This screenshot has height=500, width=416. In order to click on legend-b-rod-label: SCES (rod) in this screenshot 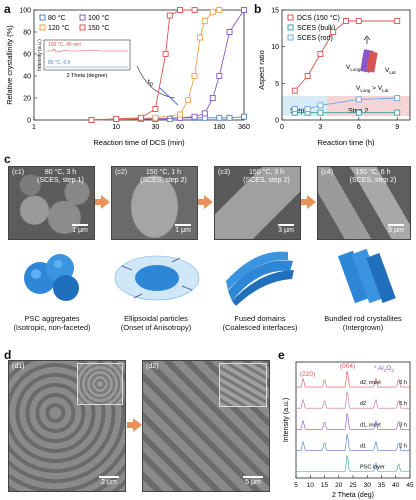, I will do `click(315, 38)`.